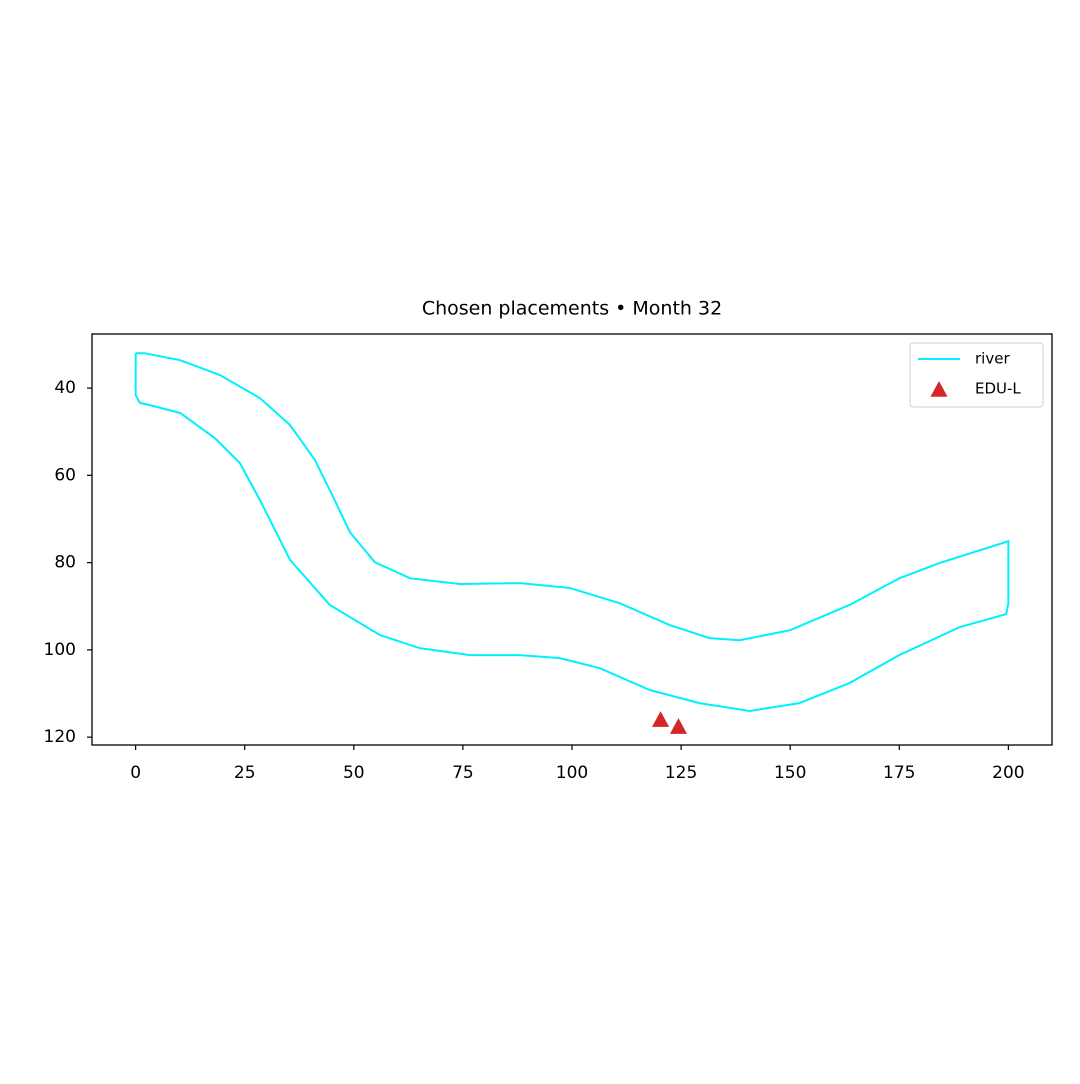 This screenshot has height=1084, width=1080. What do you see at coordinates (976, 375) in the screenshot?
I see `legend: river EDU-L` at bounding box center [976, 375].